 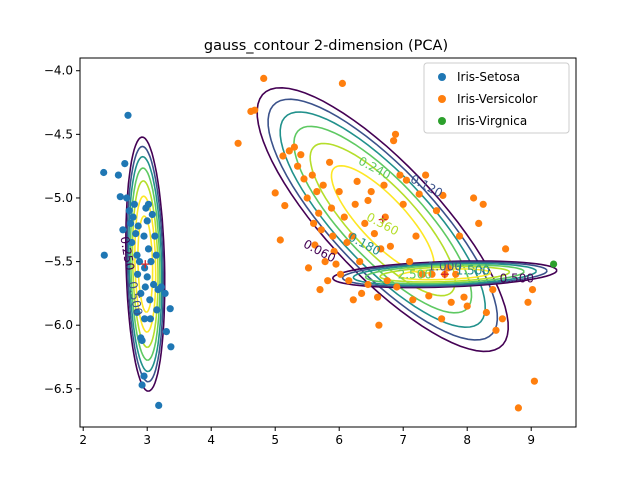 What do you see at coordinates (58, 325) in the screenshot?
I see `y-tick-label: −6.0` at bounding box center [58, 325].